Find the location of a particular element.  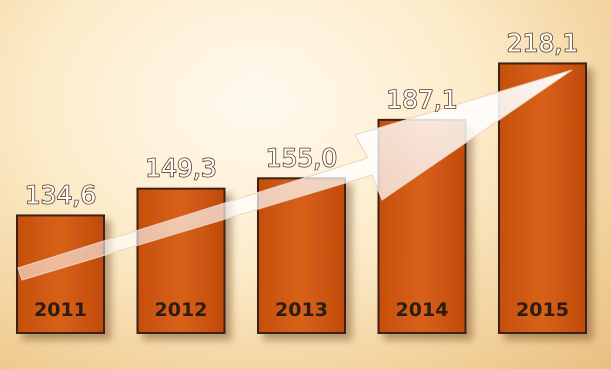

category-label-2011: 2011 is located at coordinates (60, 310).